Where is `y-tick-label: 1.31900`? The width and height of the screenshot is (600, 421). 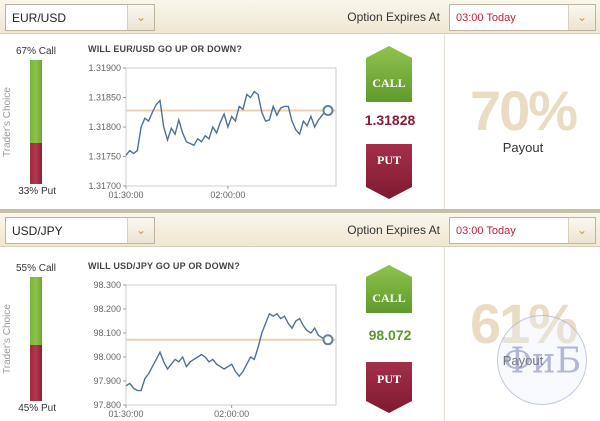
y-tick-label: 1.31900 is located at coordinates (104, 68).